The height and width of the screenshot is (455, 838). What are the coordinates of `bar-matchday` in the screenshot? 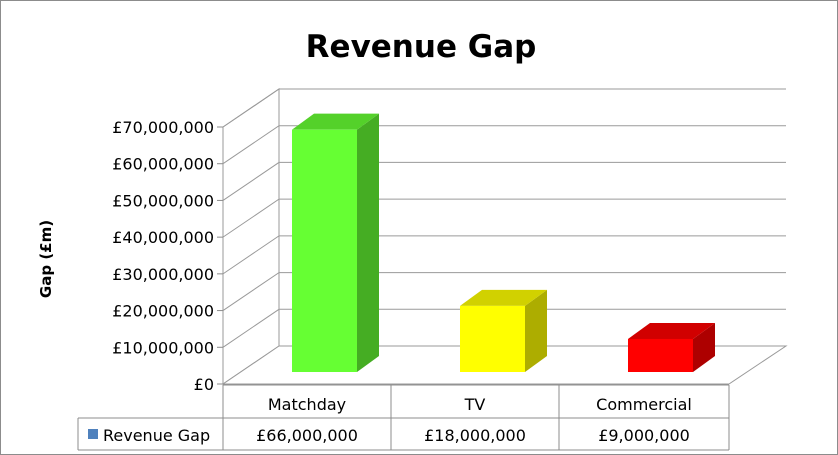 It's located at (335, 242).